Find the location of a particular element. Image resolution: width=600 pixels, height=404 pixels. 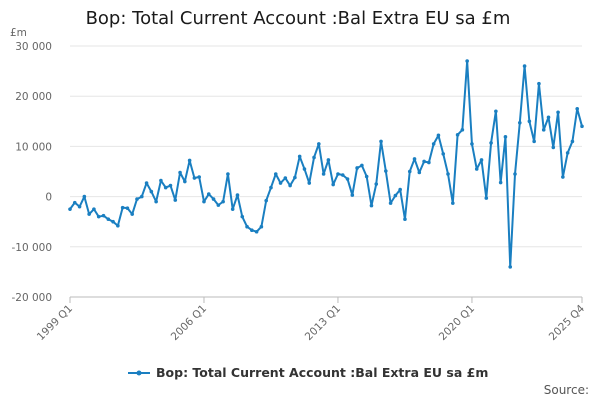

x-tick-label: 1999 Q1 is located at coordinates (55, 323).